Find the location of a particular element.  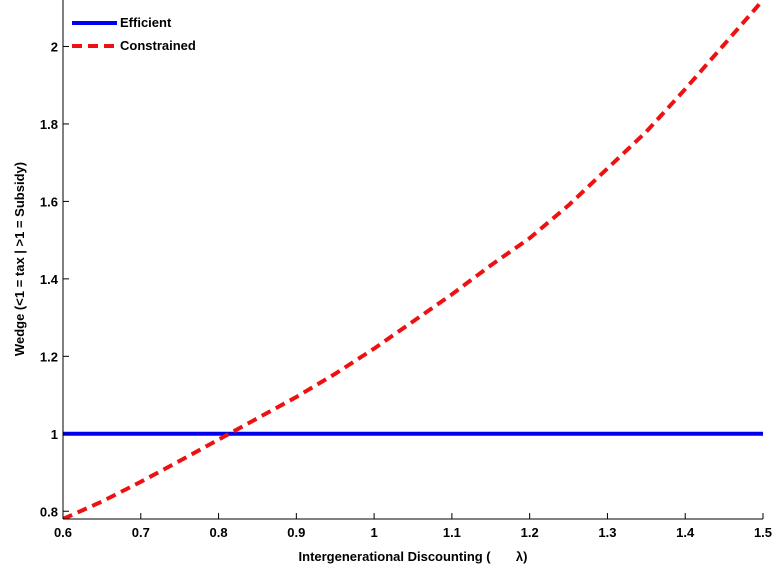

y-tick-label: 1.6 is located at coordinates (49, 201).